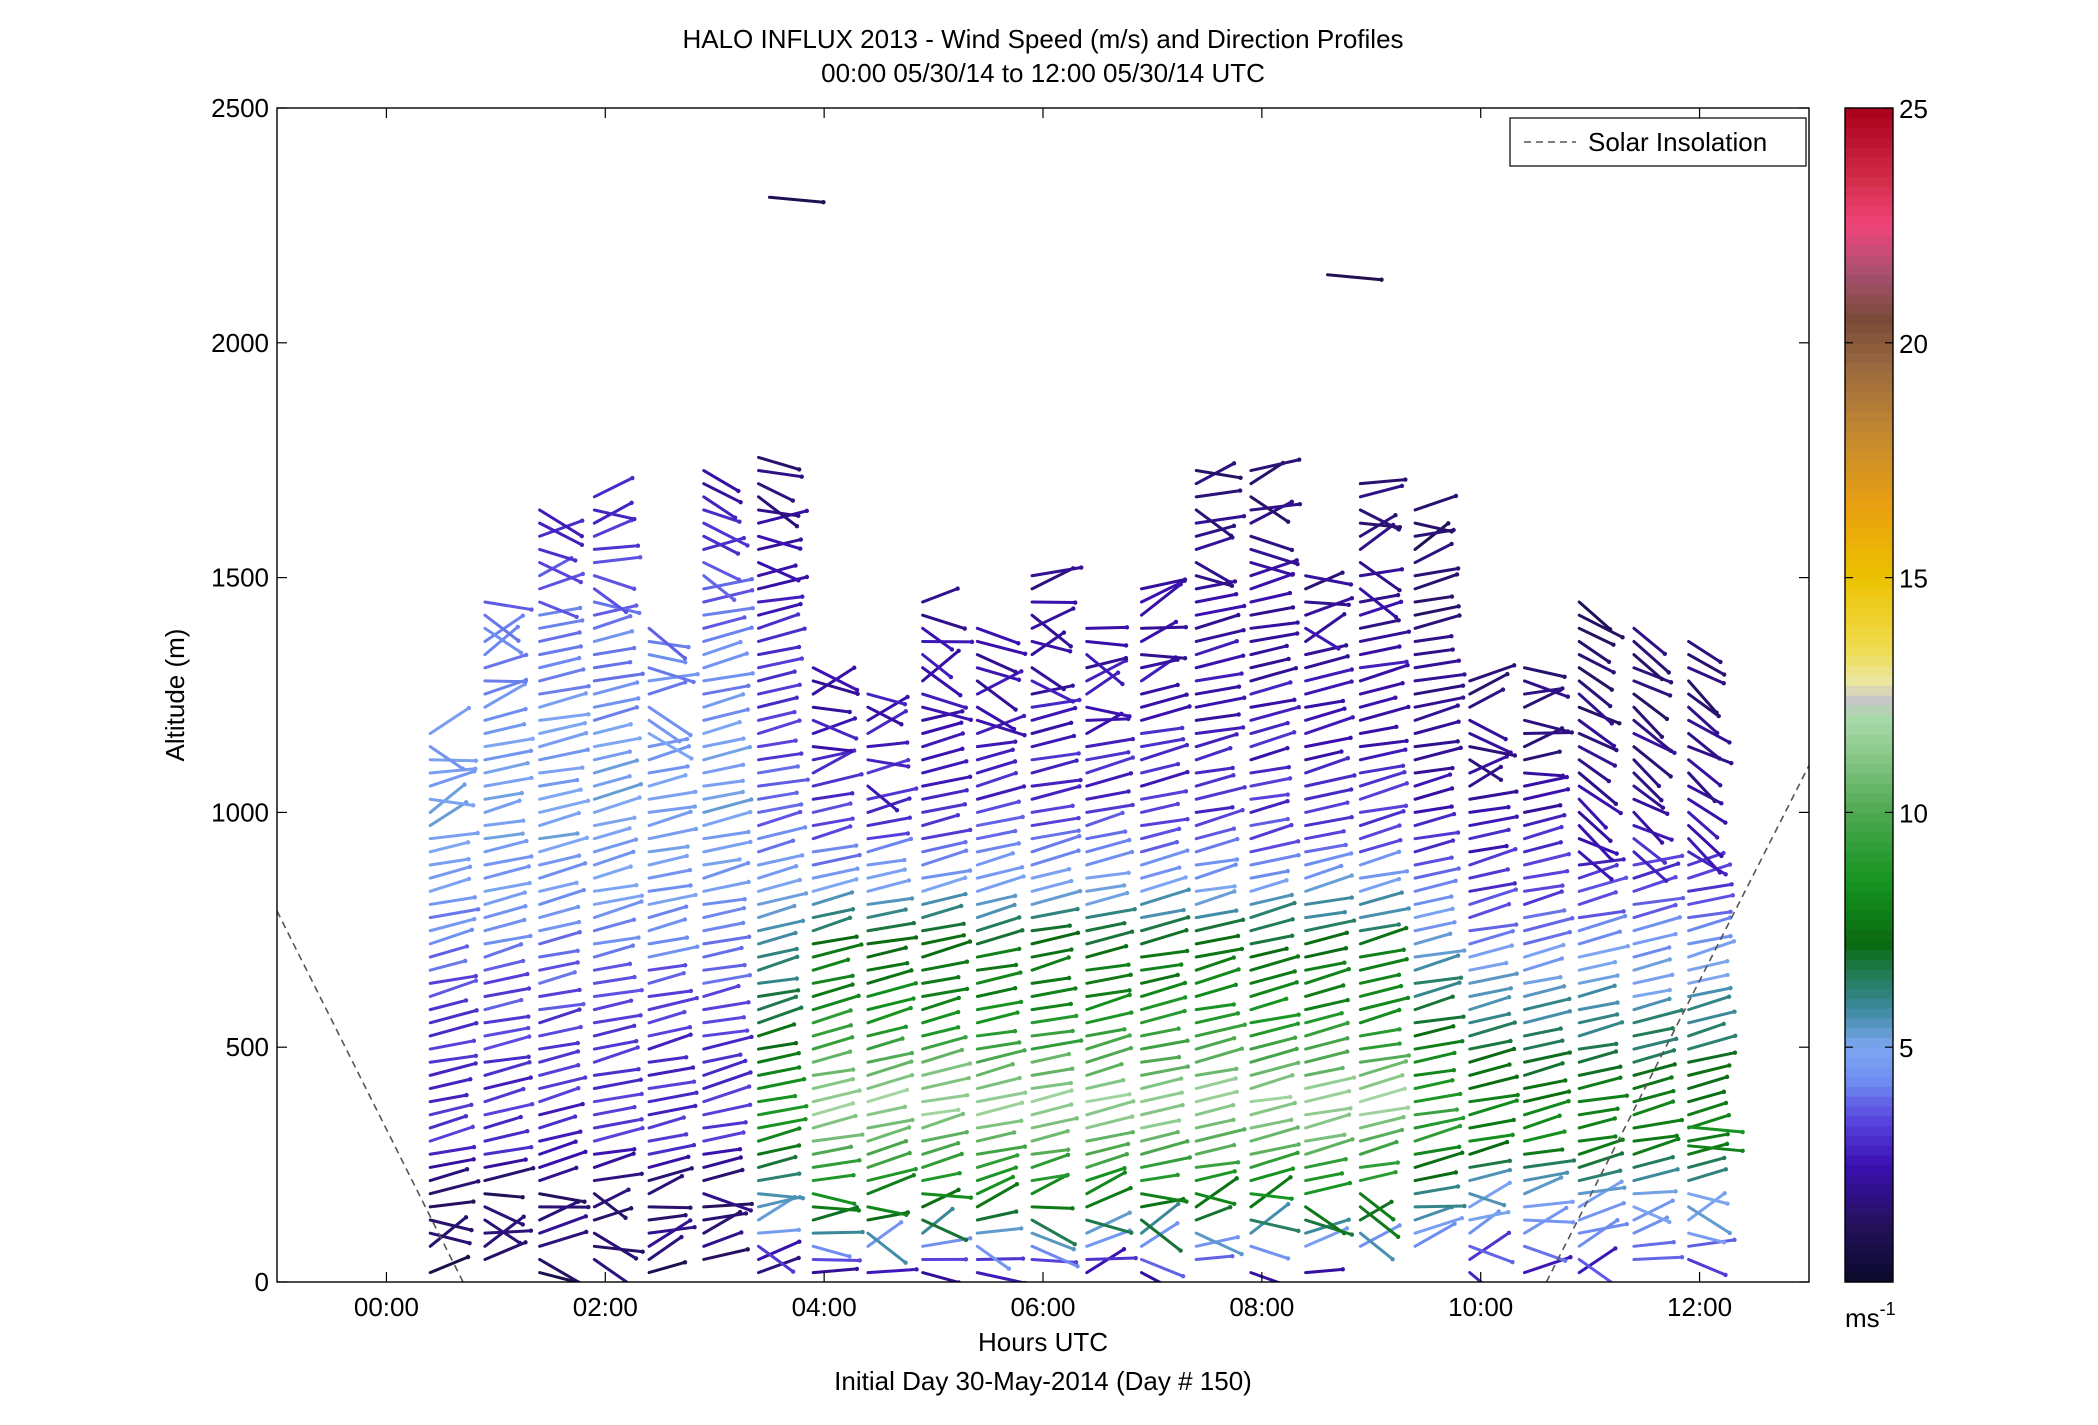 The width and height of the screenshot is (2098, 1425). Describe the element at coordinates (240, 812) in the screenshot. I see `y-tick-label: 1000` at that location.